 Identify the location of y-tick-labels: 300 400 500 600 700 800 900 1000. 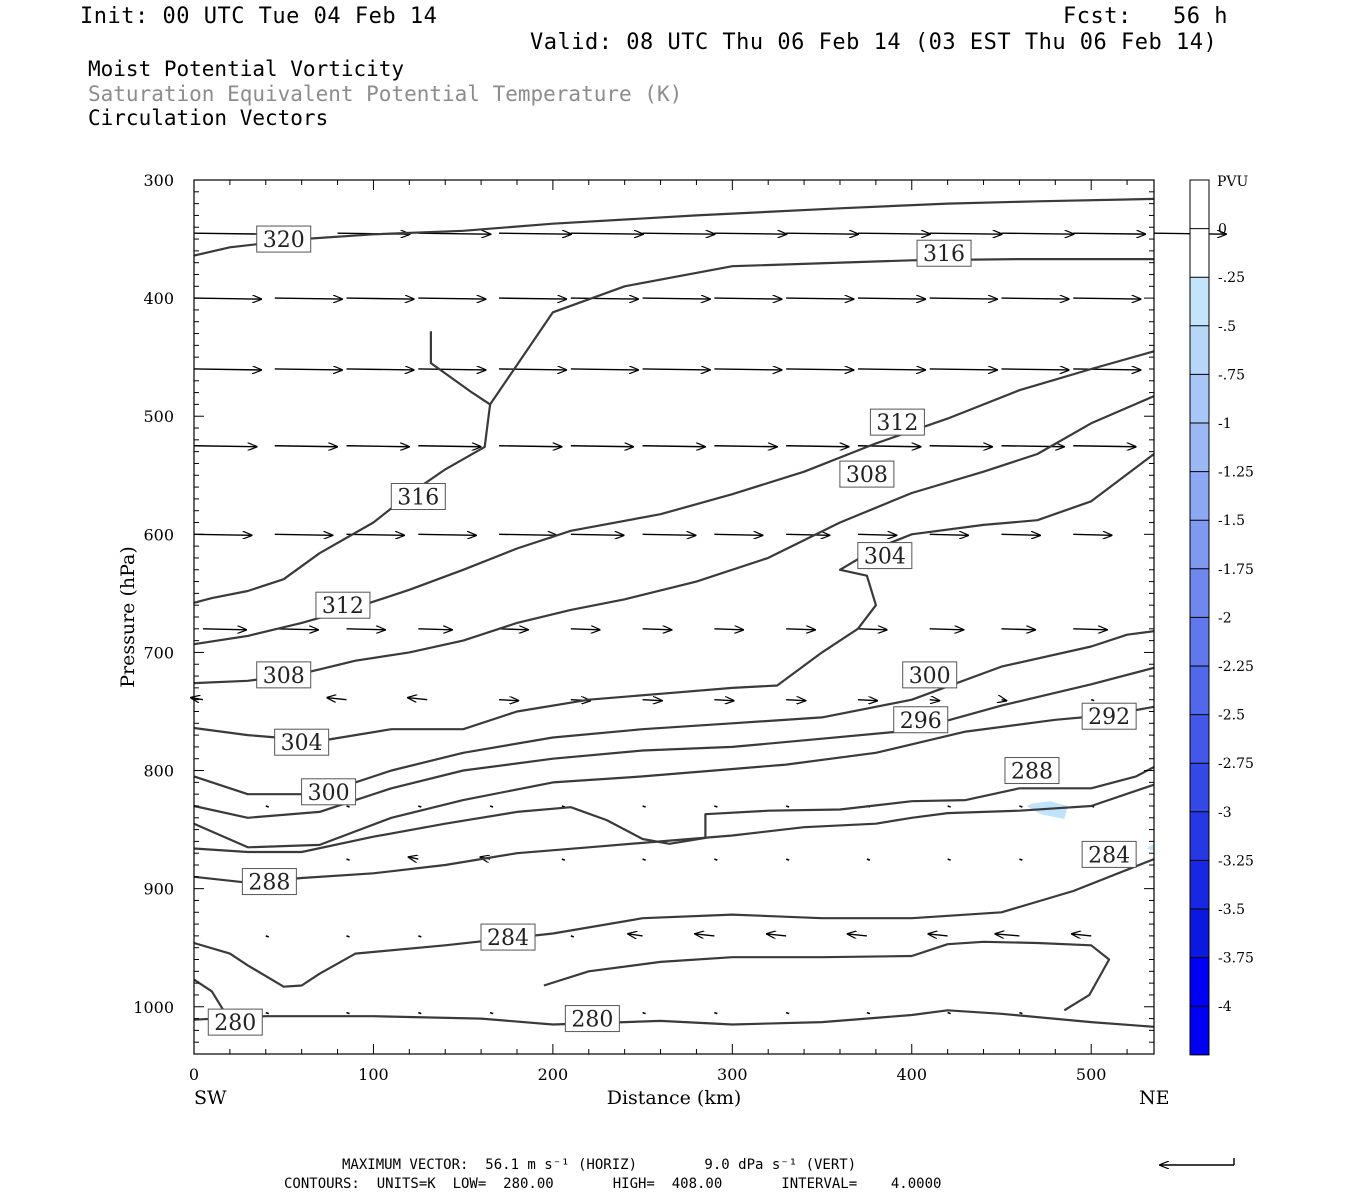
(153, 594).